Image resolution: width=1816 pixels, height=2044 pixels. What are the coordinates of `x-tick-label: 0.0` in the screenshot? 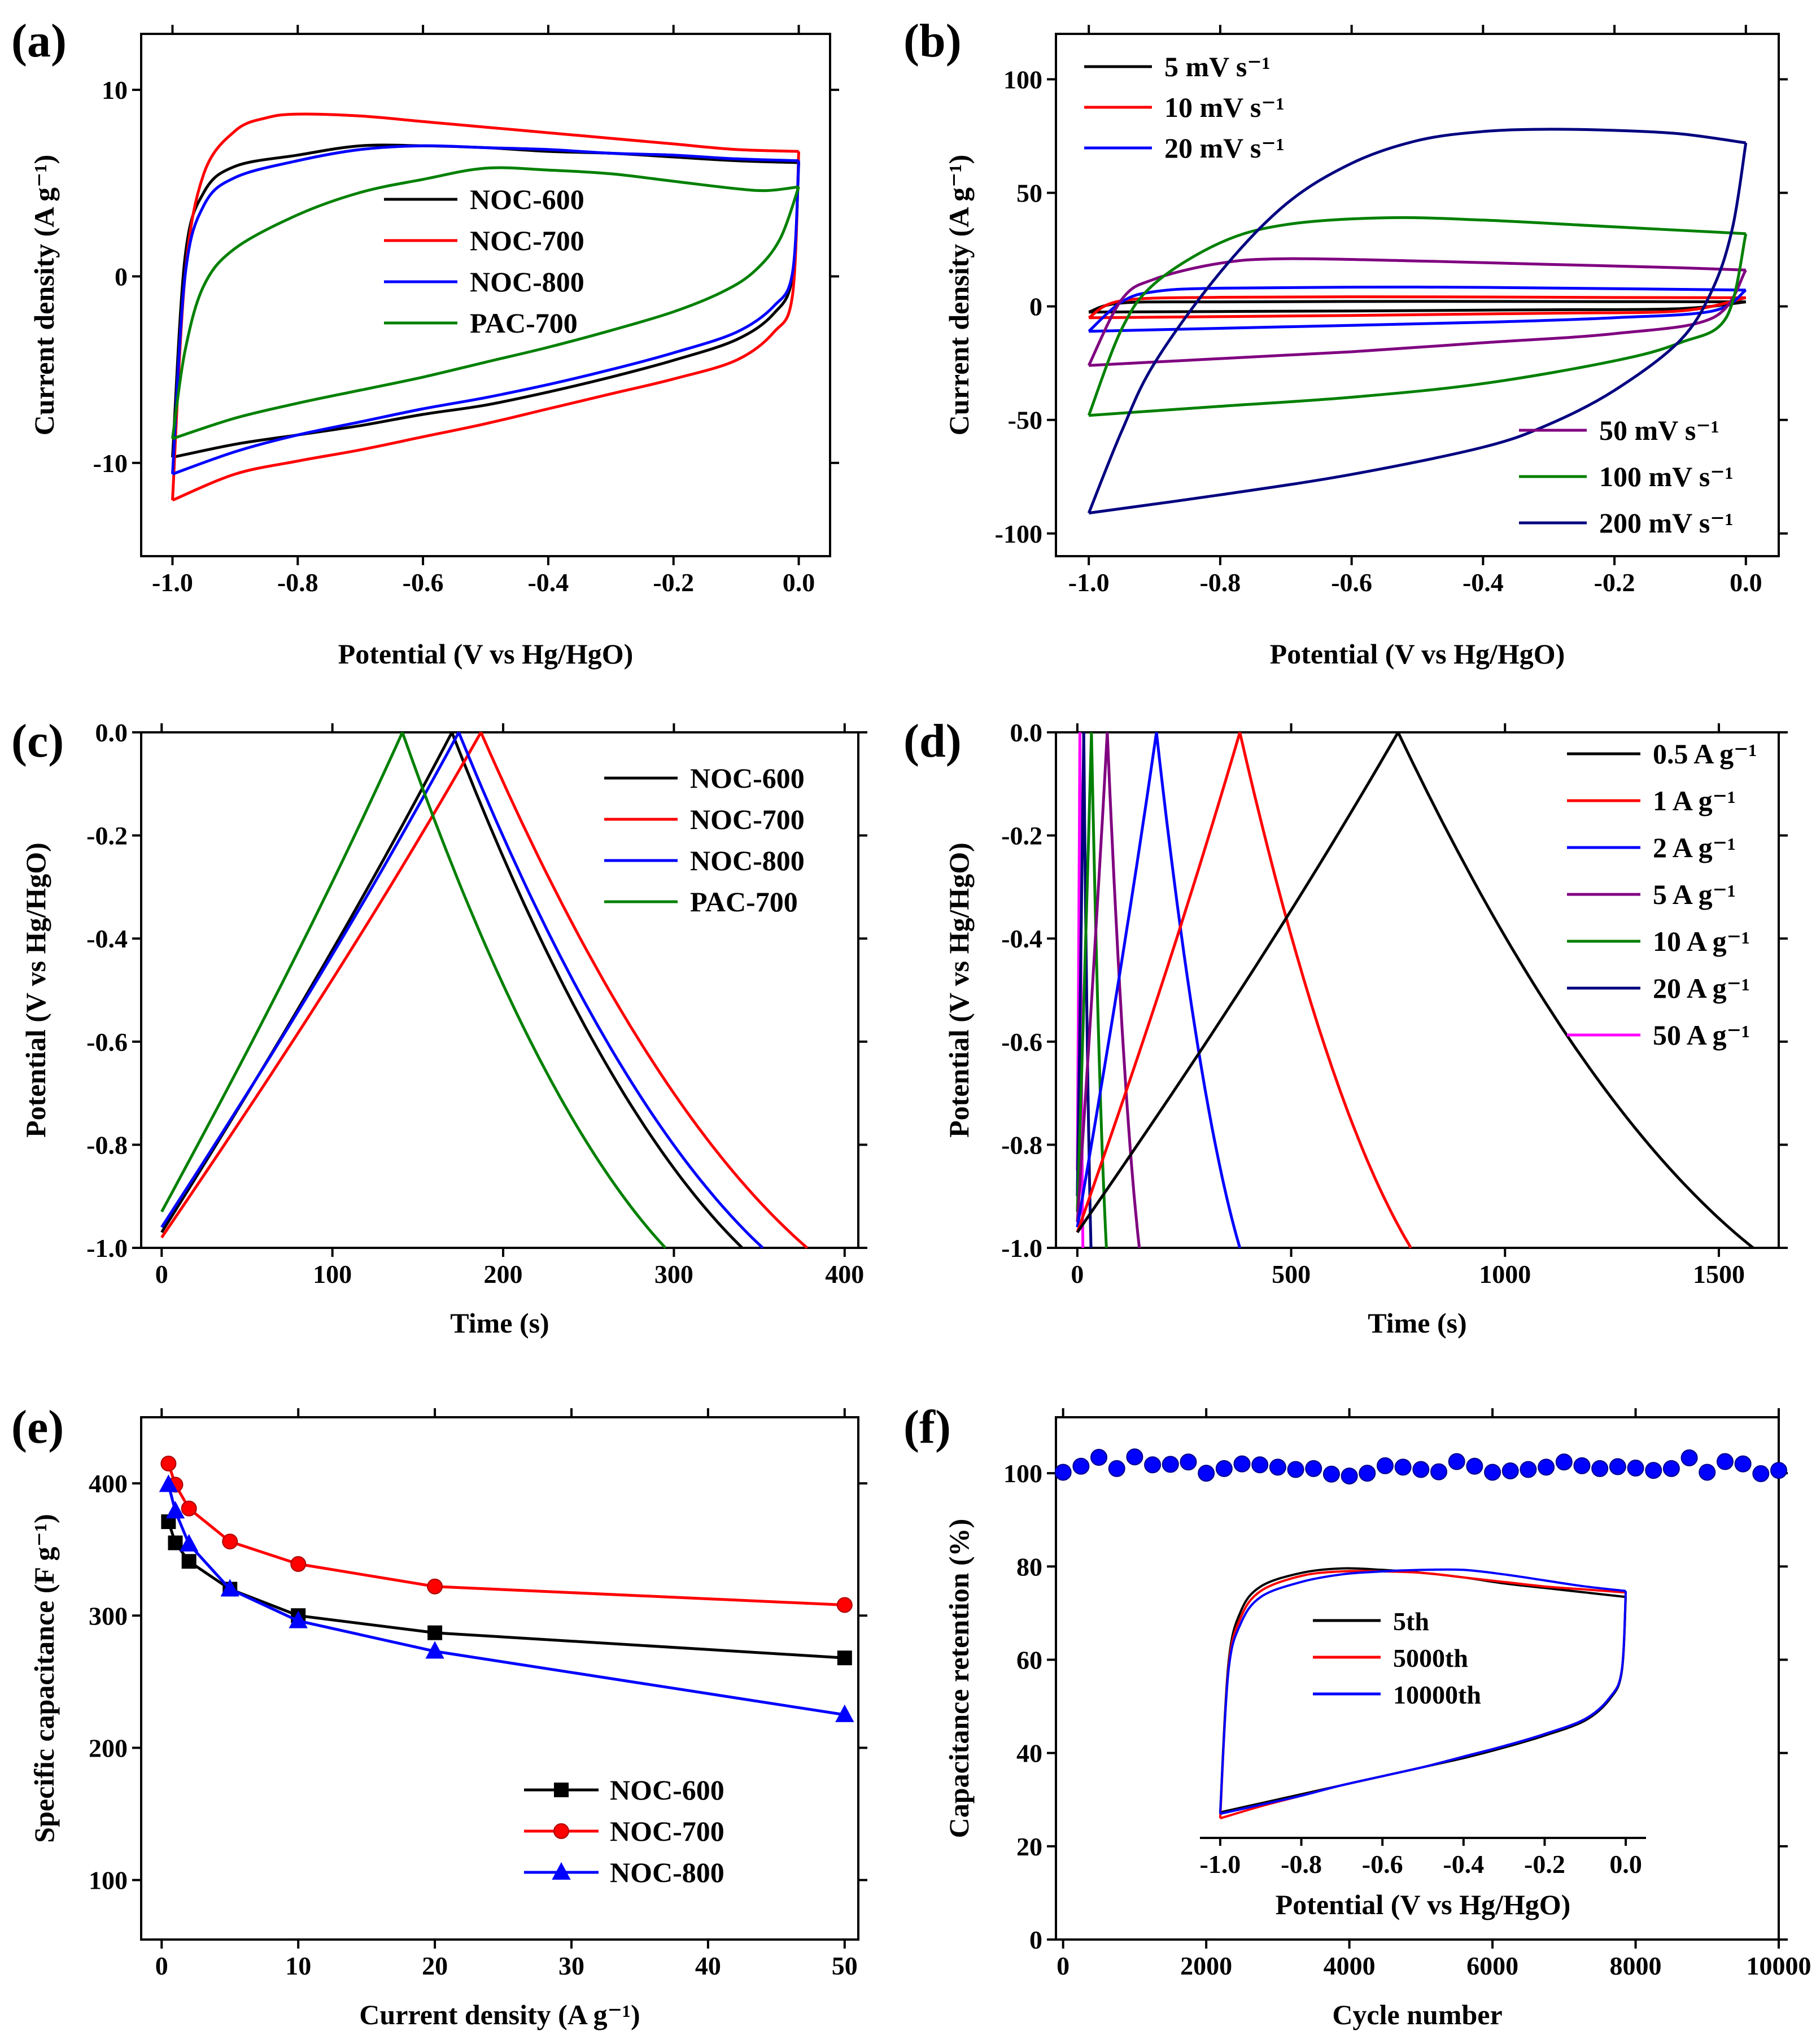 It's located at (1746, 582).